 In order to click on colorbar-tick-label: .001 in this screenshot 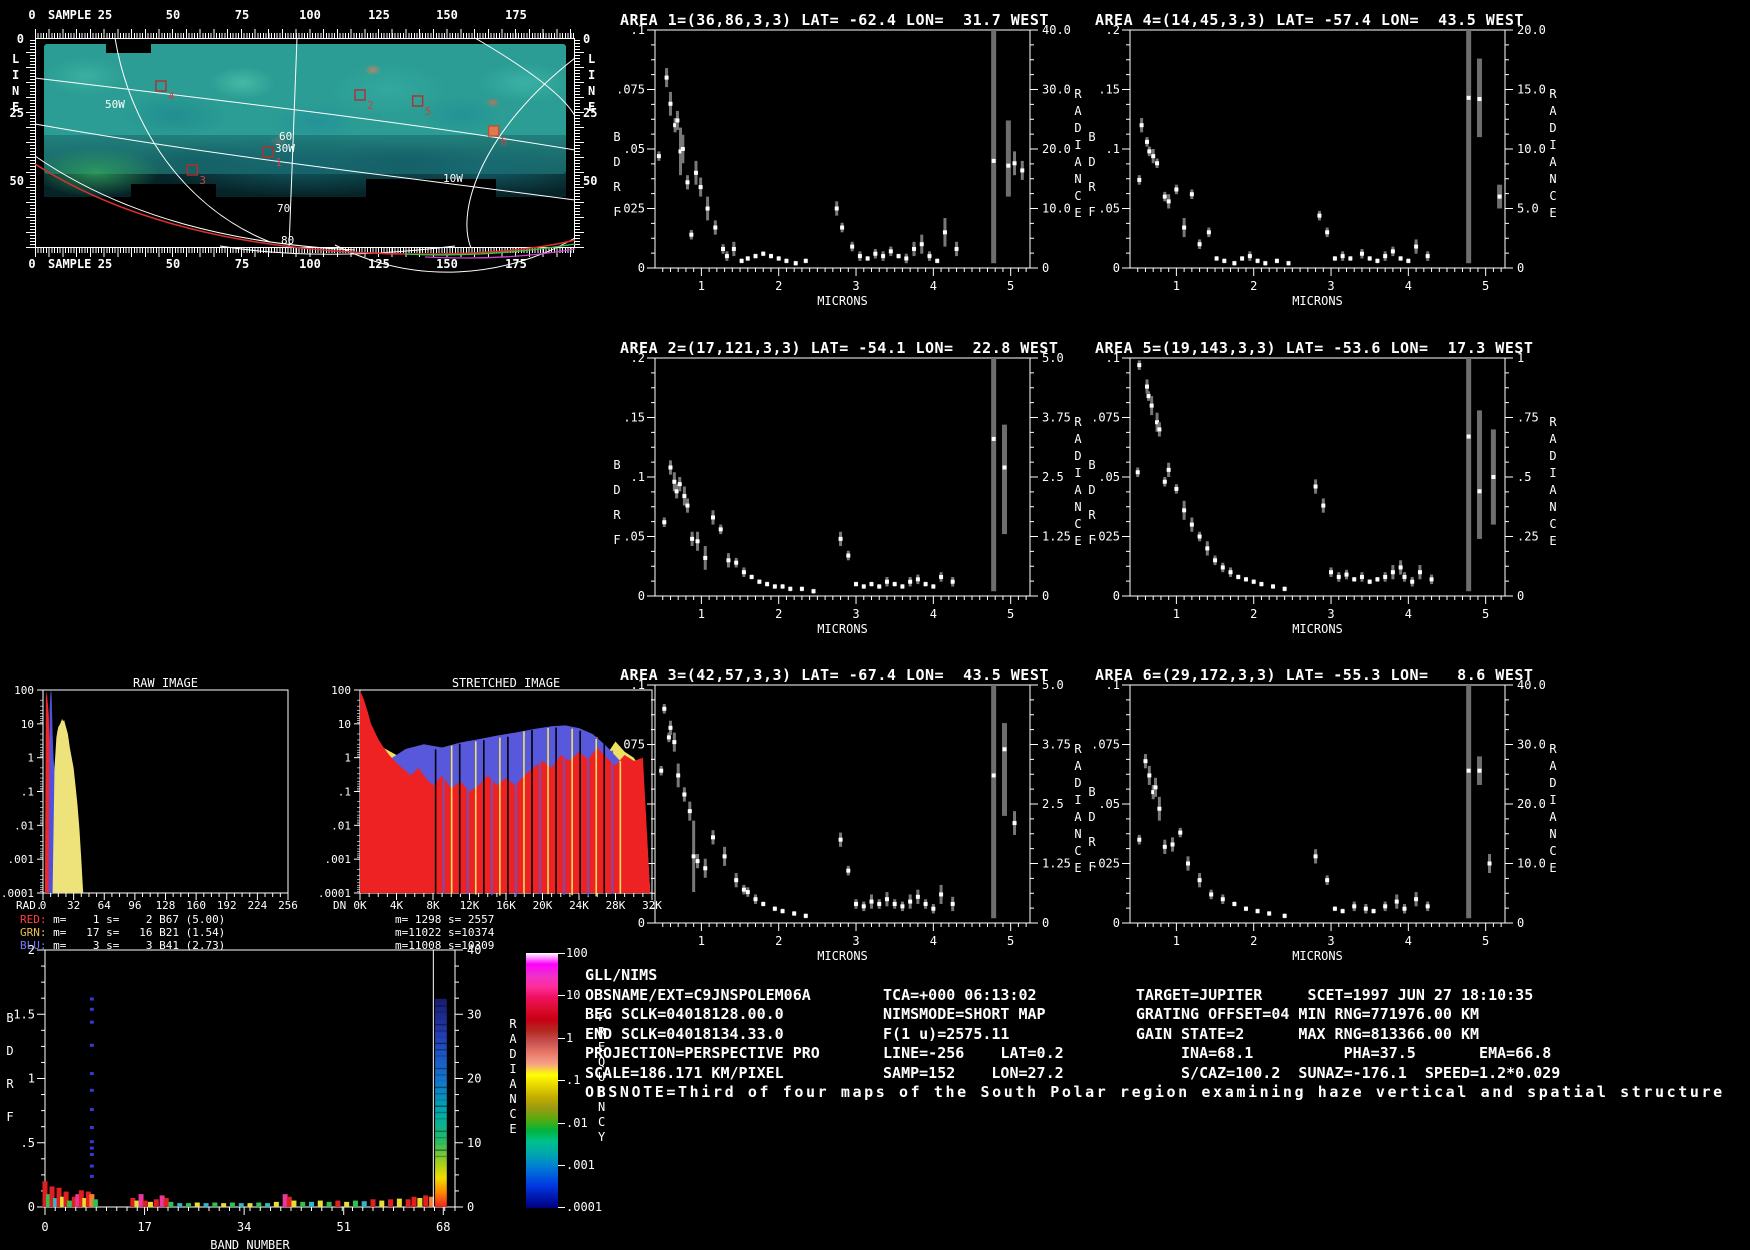, I will do `click(580, 1165)`.